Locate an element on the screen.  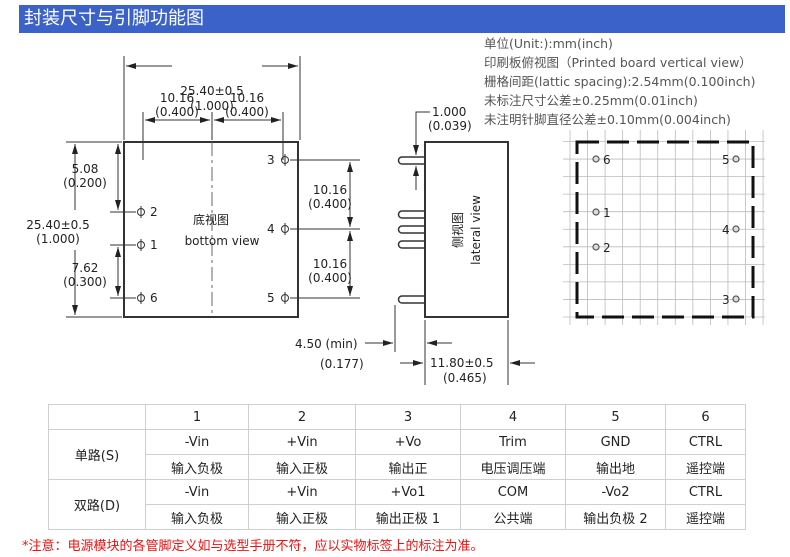
cell: 输出地 is located at coordinates (615, 467).